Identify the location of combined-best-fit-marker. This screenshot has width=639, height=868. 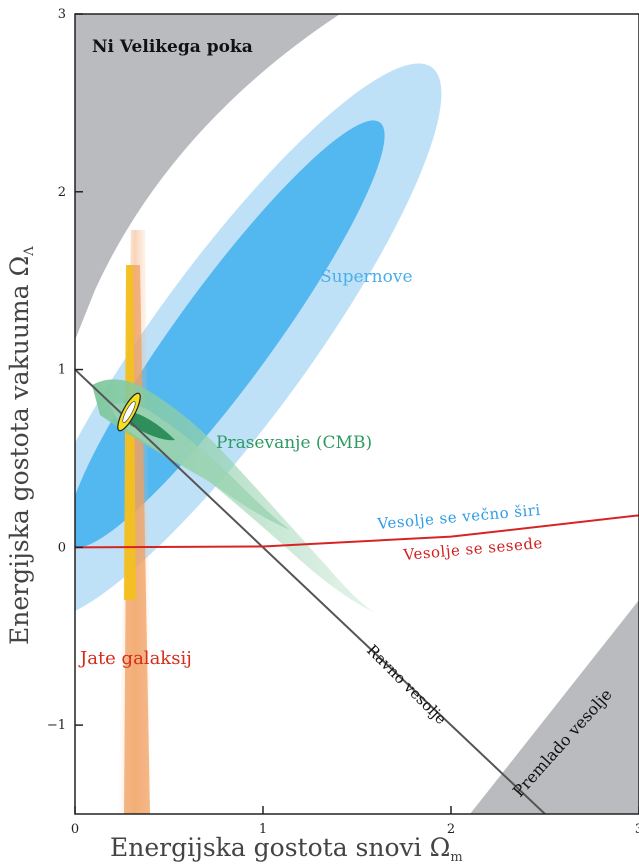
(129, 412).